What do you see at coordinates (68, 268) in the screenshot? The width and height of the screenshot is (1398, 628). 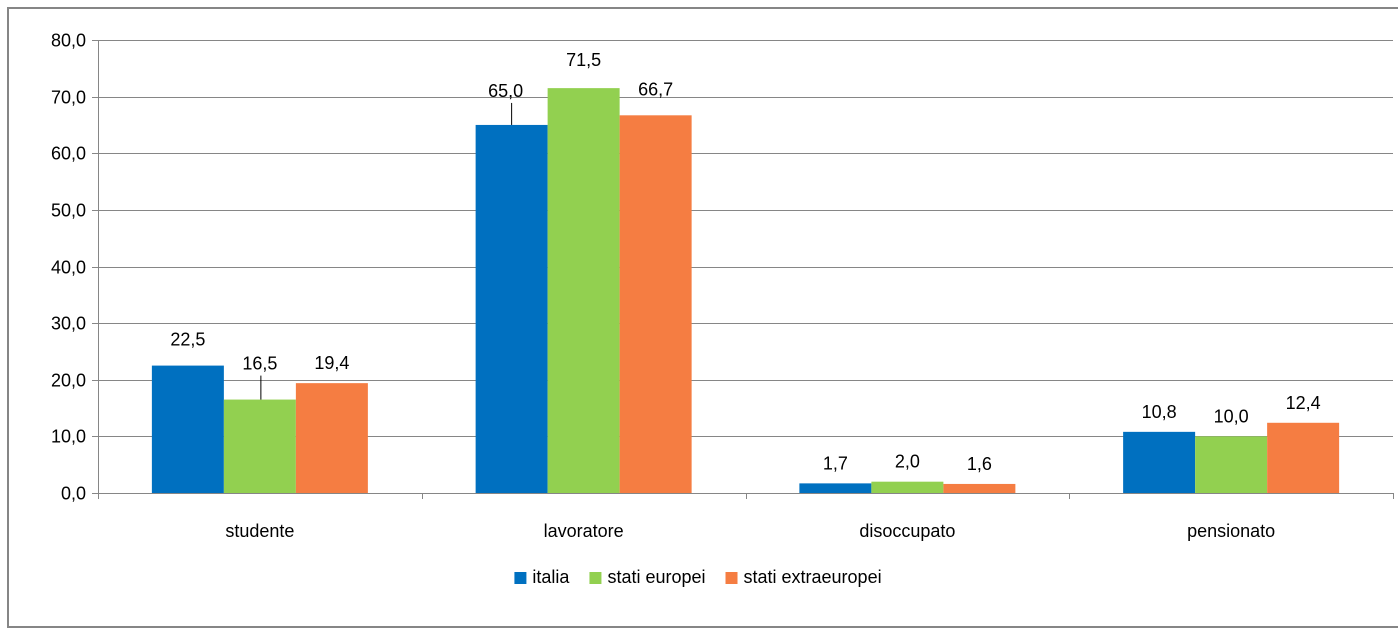 I see `y-tick-label: 40,0` at bounding box center [68, 268].